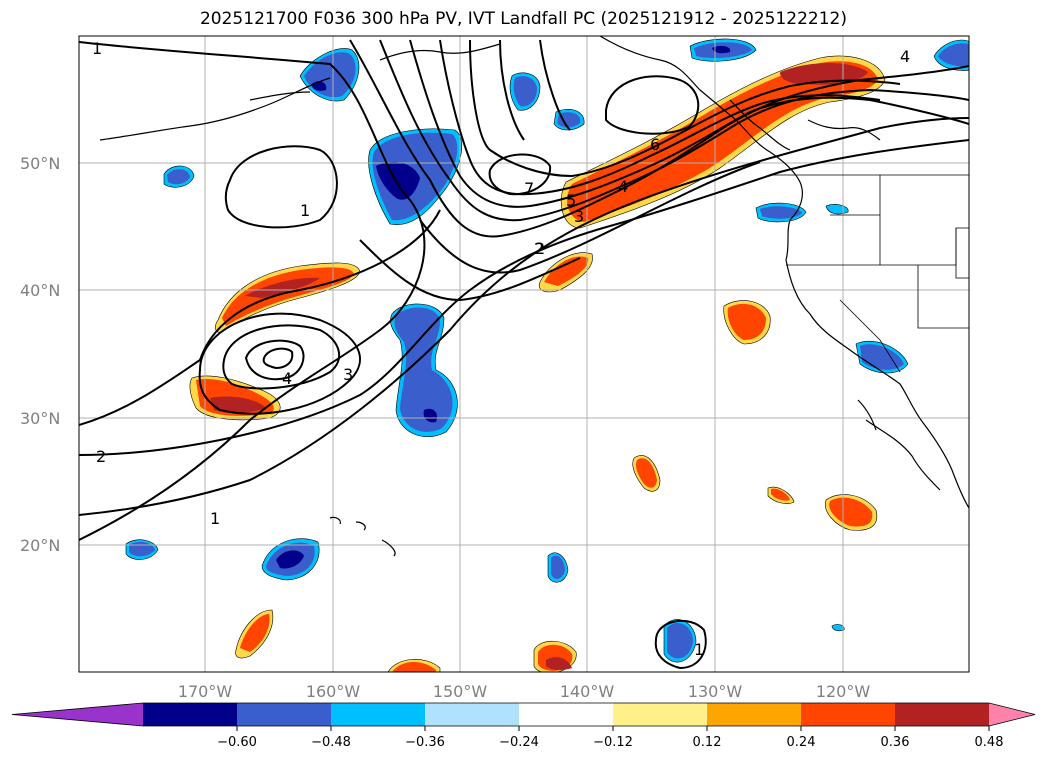  What do you see at coordinates (529, 188) in the screenshot?
I see `contour-label: 7` at bounding box center [529, 188].